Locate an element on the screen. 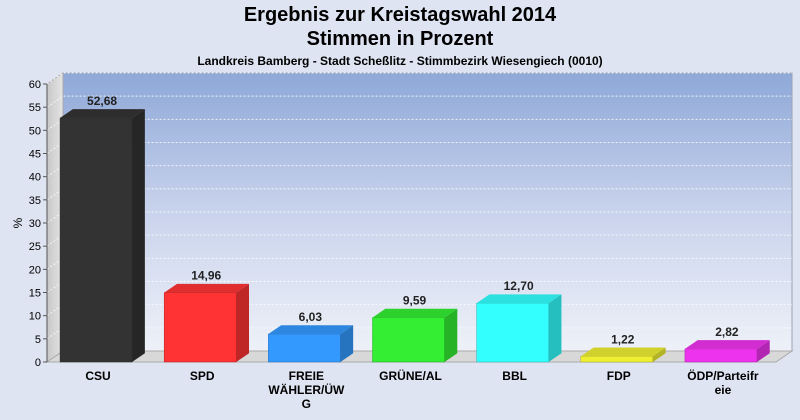  y-tick-label: 20 is located at coordinates (35, 270).